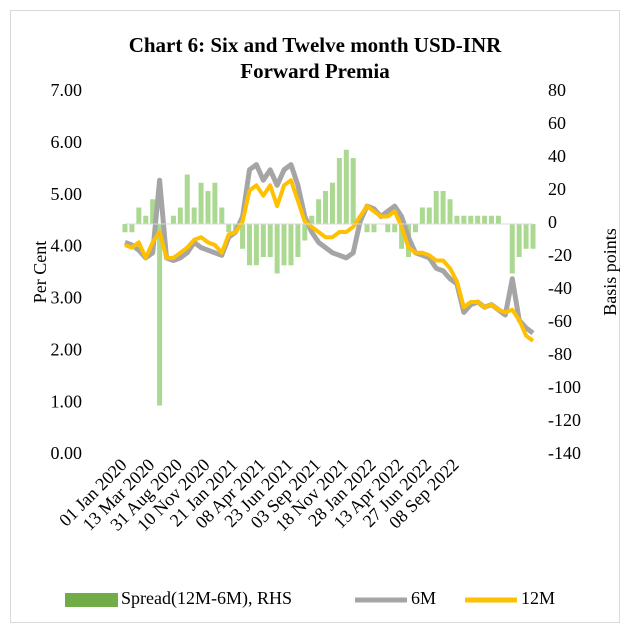  What do you see at coordinates (610, 272) in the screenshot?
I see `y2-axis-title: Basis points` at bounding box center [610, 272].